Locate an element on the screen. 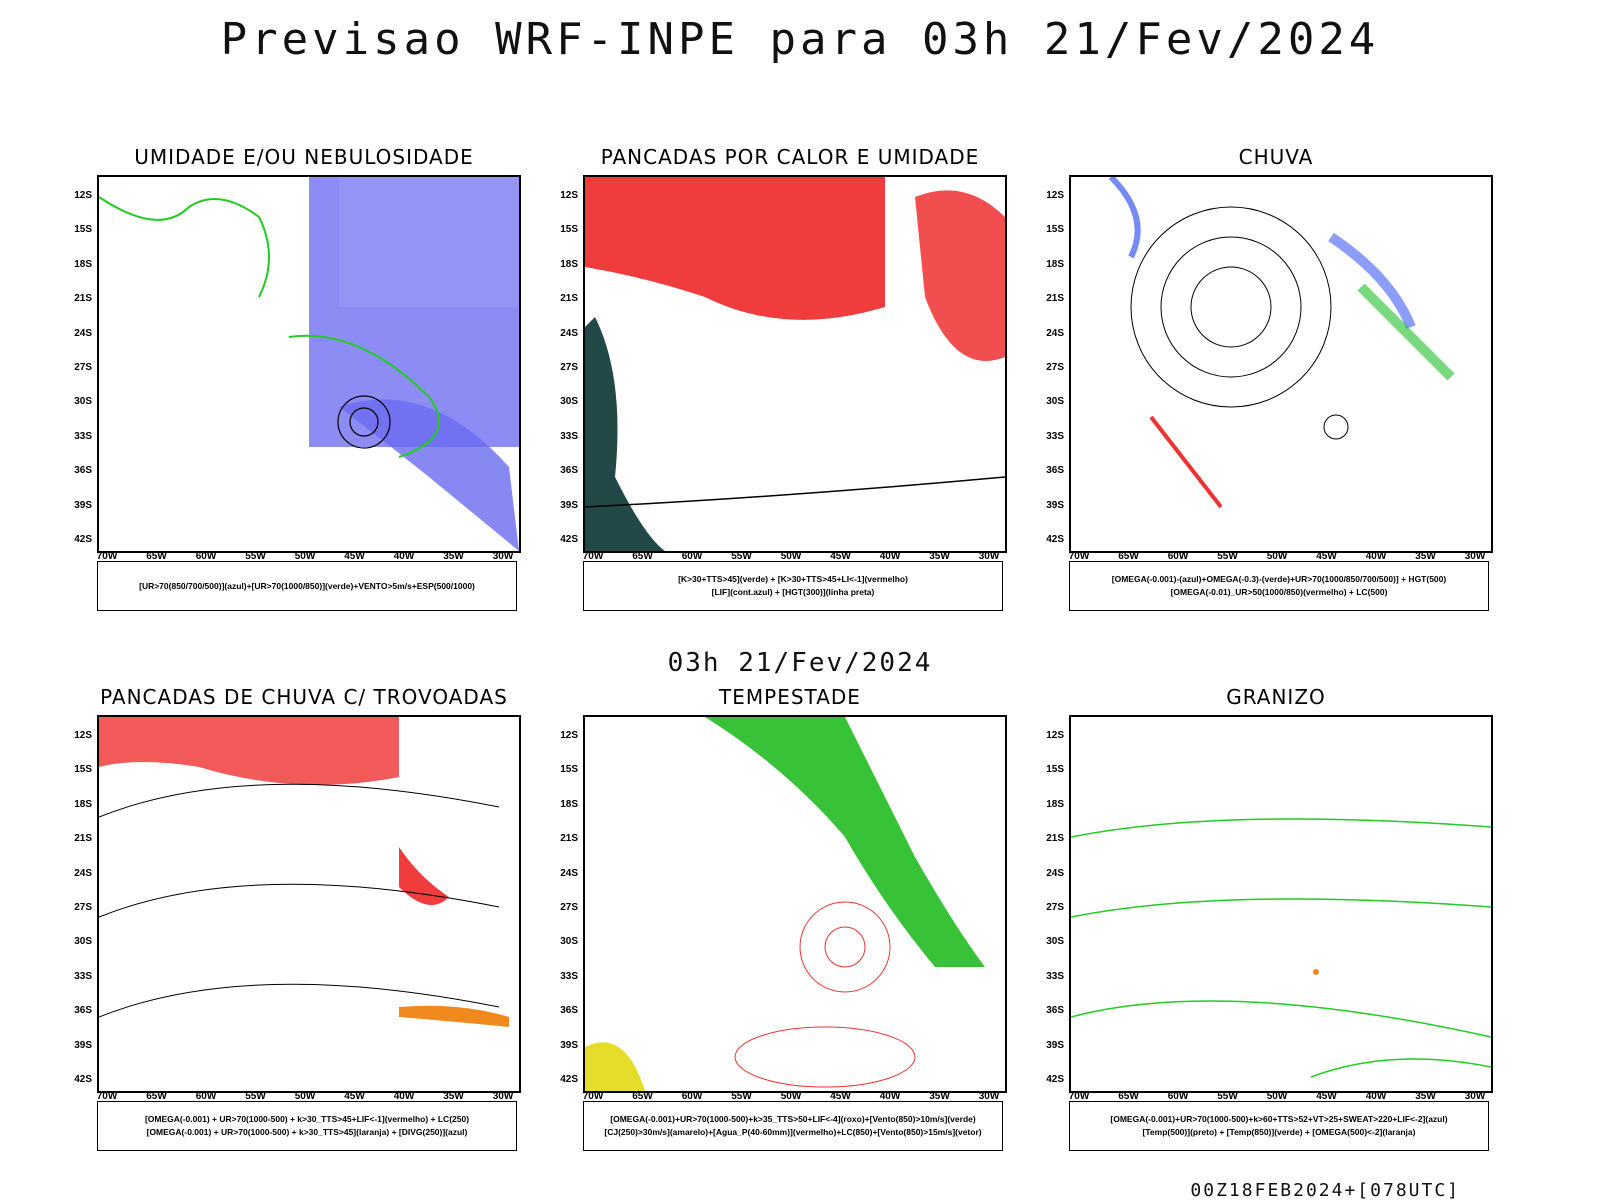  lat-tick-label: 18S is located at coordinates (569, 804).